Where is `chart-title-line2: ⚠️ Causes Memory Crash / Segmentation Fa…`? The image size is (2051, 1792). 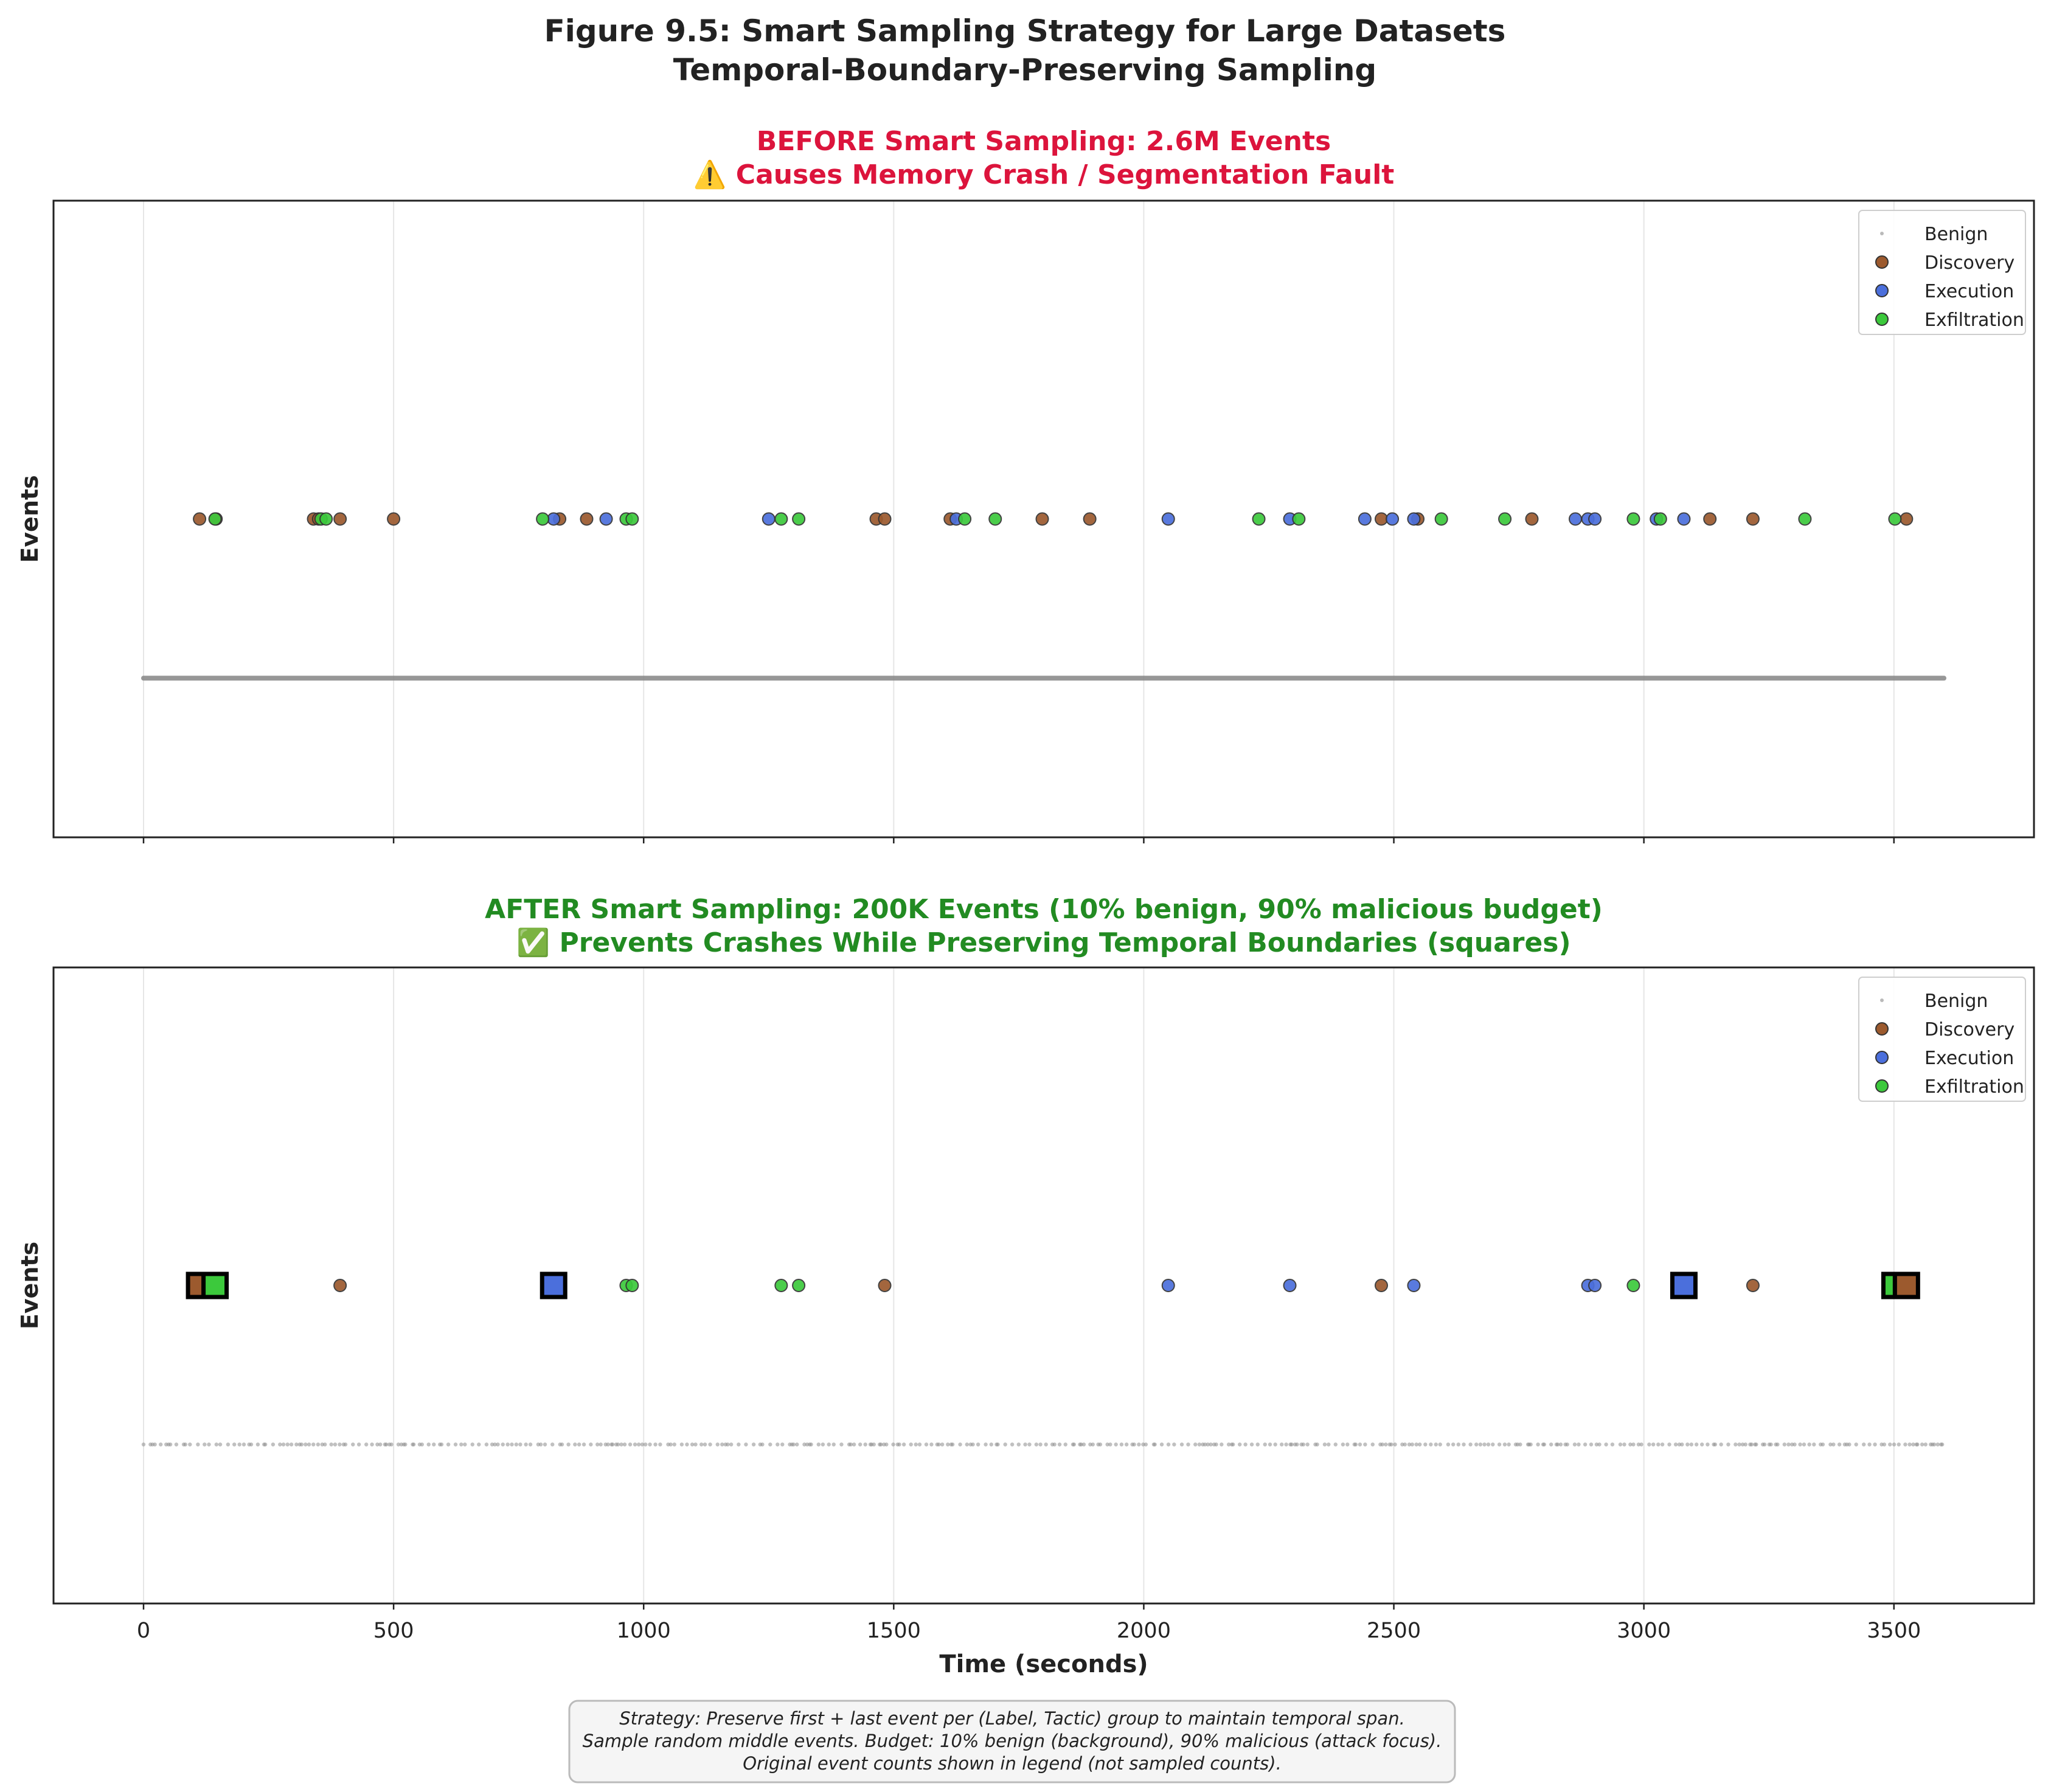
chart-title-line2: ⚠️ Causes Memory Crash / Segmentation Fa… is located at coordinates (1044, 174).